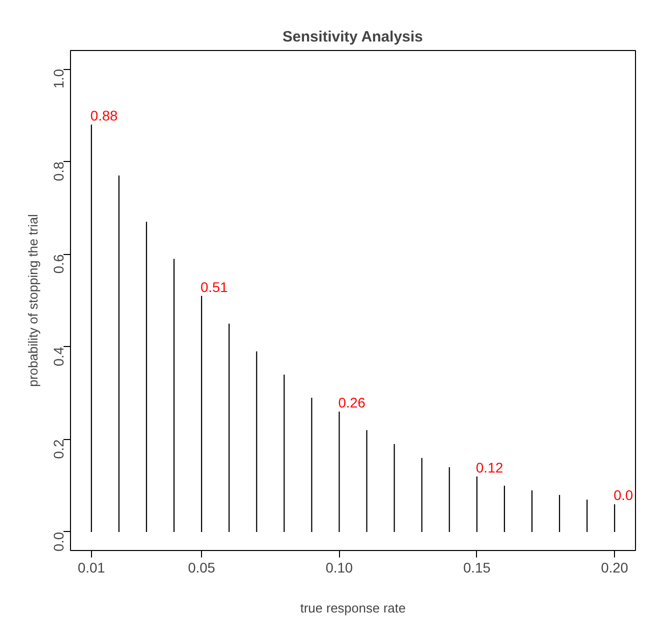  What do you see at coordinates (490, 467) in the screenshot?
I see `annotation: 0.12` at bounding box center [490, 467].